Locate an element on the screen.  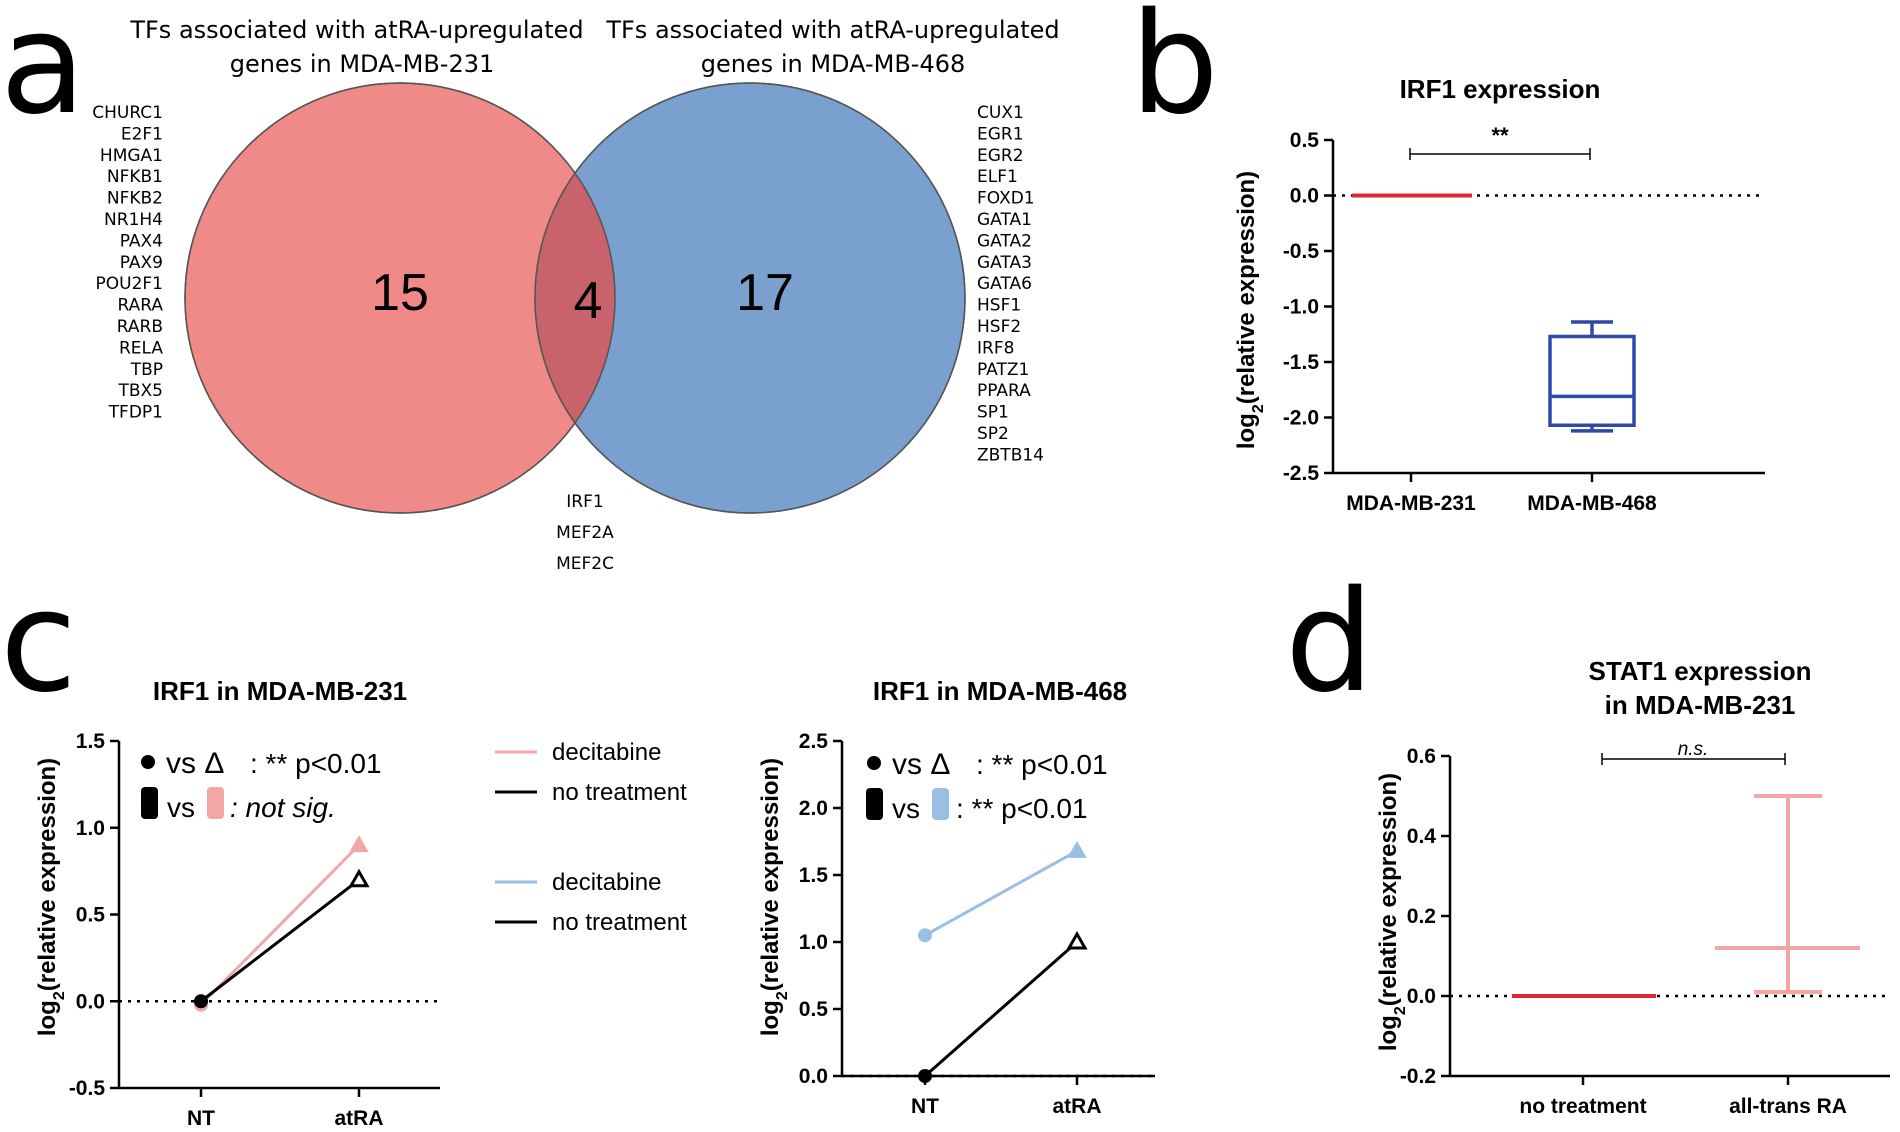
venn-left-count: 15 is located at coordinates (400, 293).